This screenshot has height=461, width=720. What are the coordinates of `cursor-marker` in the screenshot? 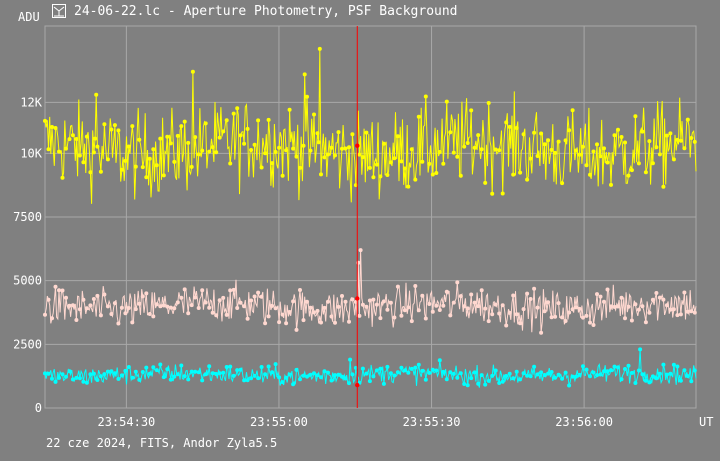 It's located at (357, 385).